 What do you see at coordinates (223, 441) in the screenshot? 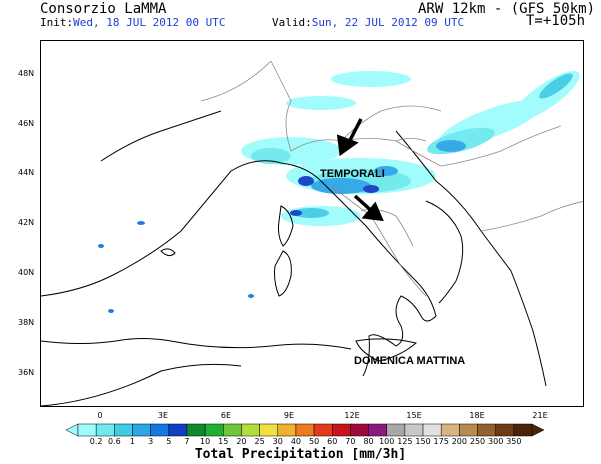
I see `colorbar-label: 15` at bounding box center [223, 441].